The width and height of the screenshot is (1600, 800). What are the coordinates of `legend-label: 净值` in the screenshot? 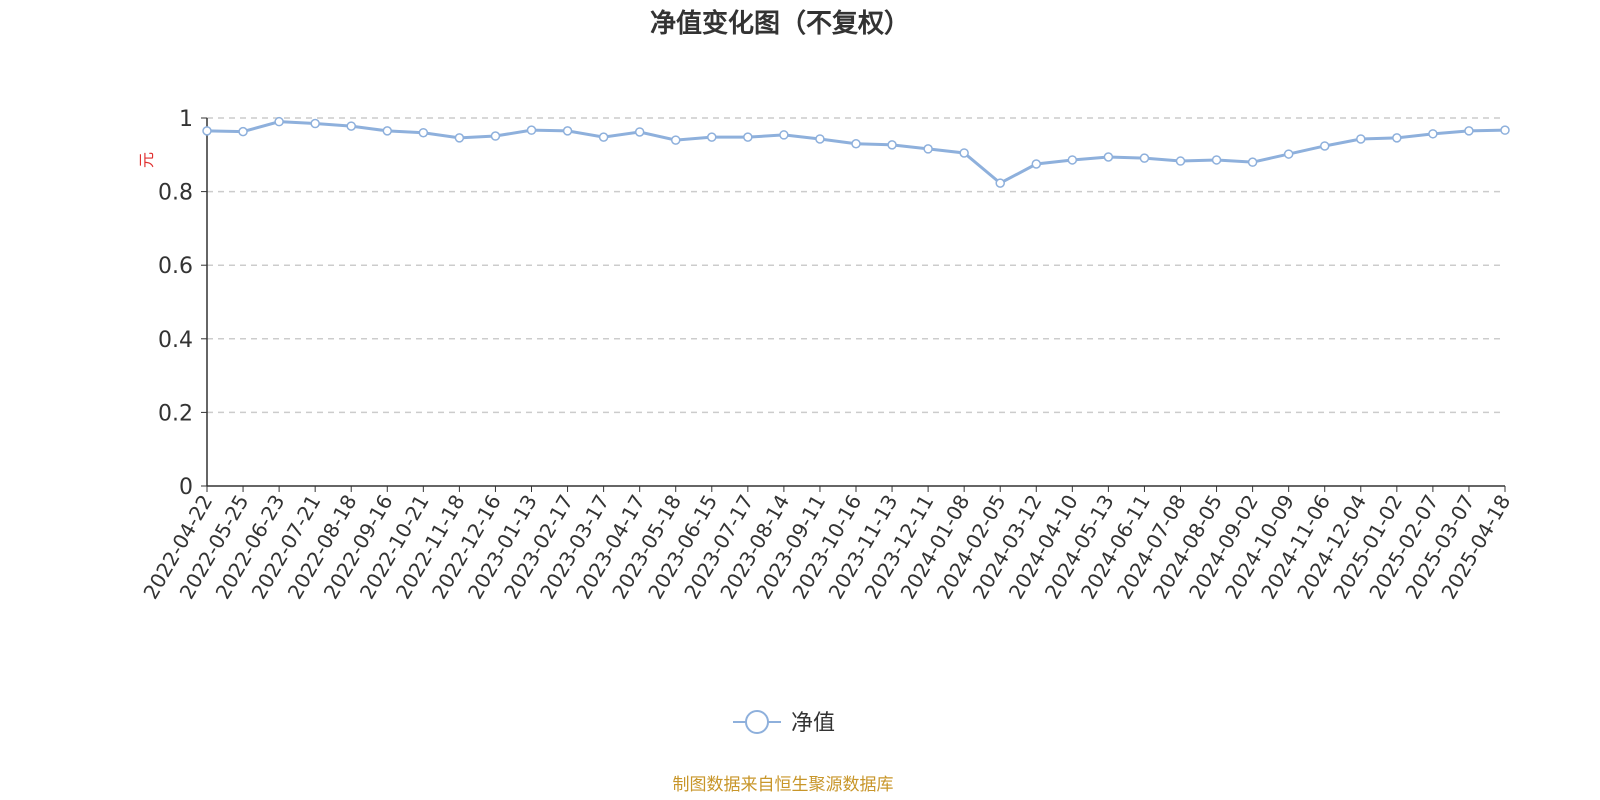 It's located at (813, 723).